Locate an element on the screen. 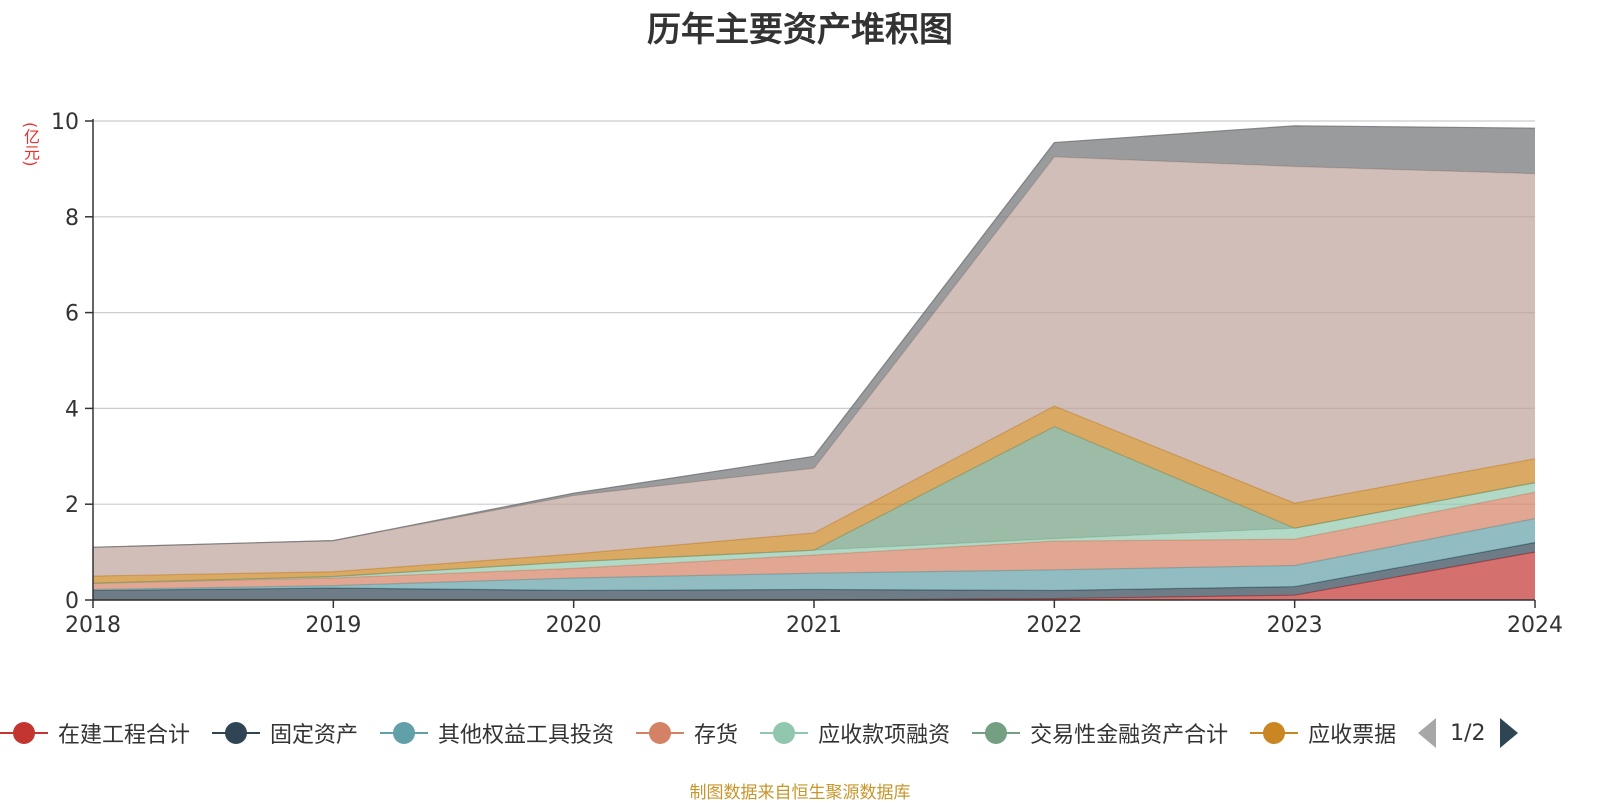 This screenshot has width=1600, height=803. y-tick-label: 6 is located at coordinates (72, 314).